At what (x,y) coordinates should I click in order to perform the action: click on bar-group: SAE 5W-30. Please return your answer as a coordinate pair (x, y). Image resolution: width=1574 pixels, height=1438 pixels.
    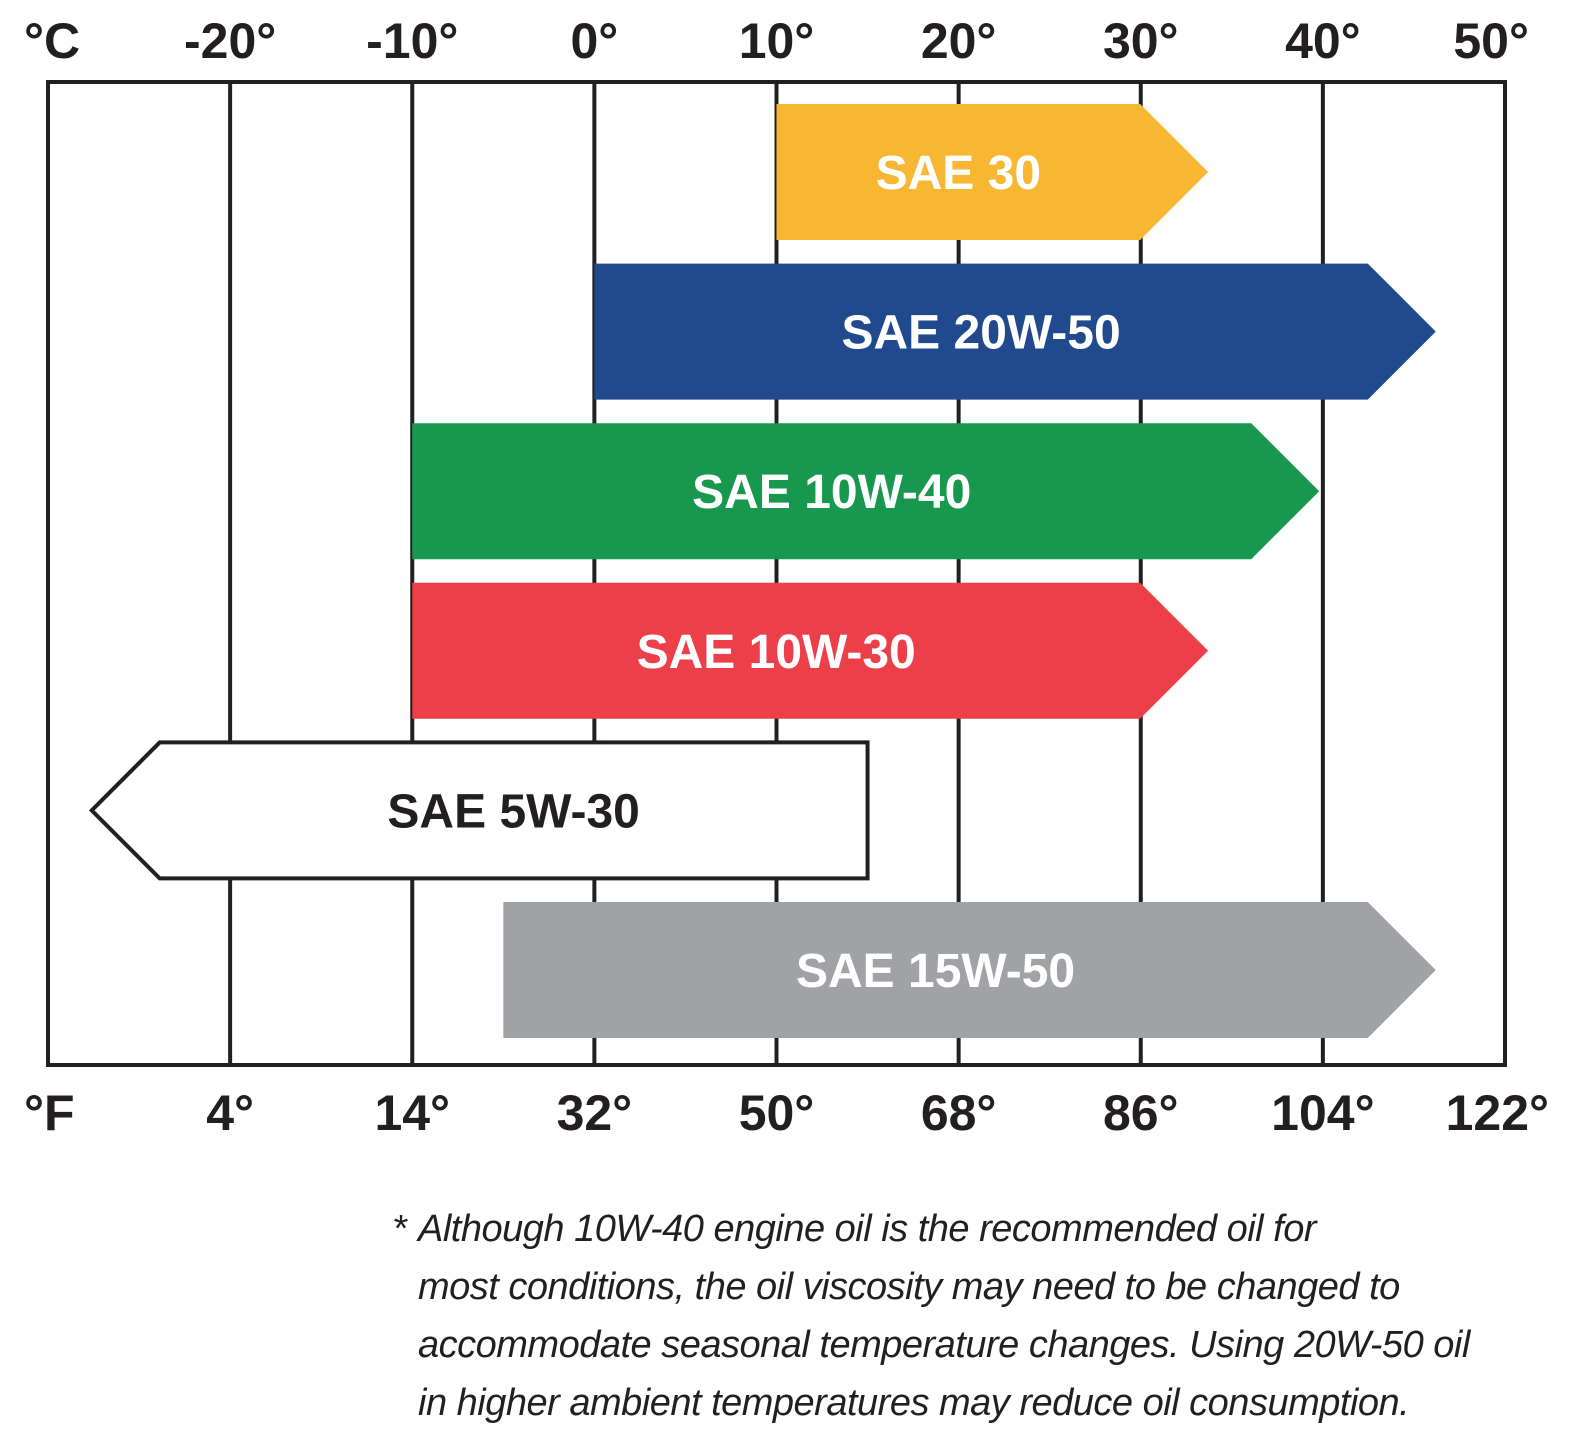
    Looking at the image, I should click on (479, 810).